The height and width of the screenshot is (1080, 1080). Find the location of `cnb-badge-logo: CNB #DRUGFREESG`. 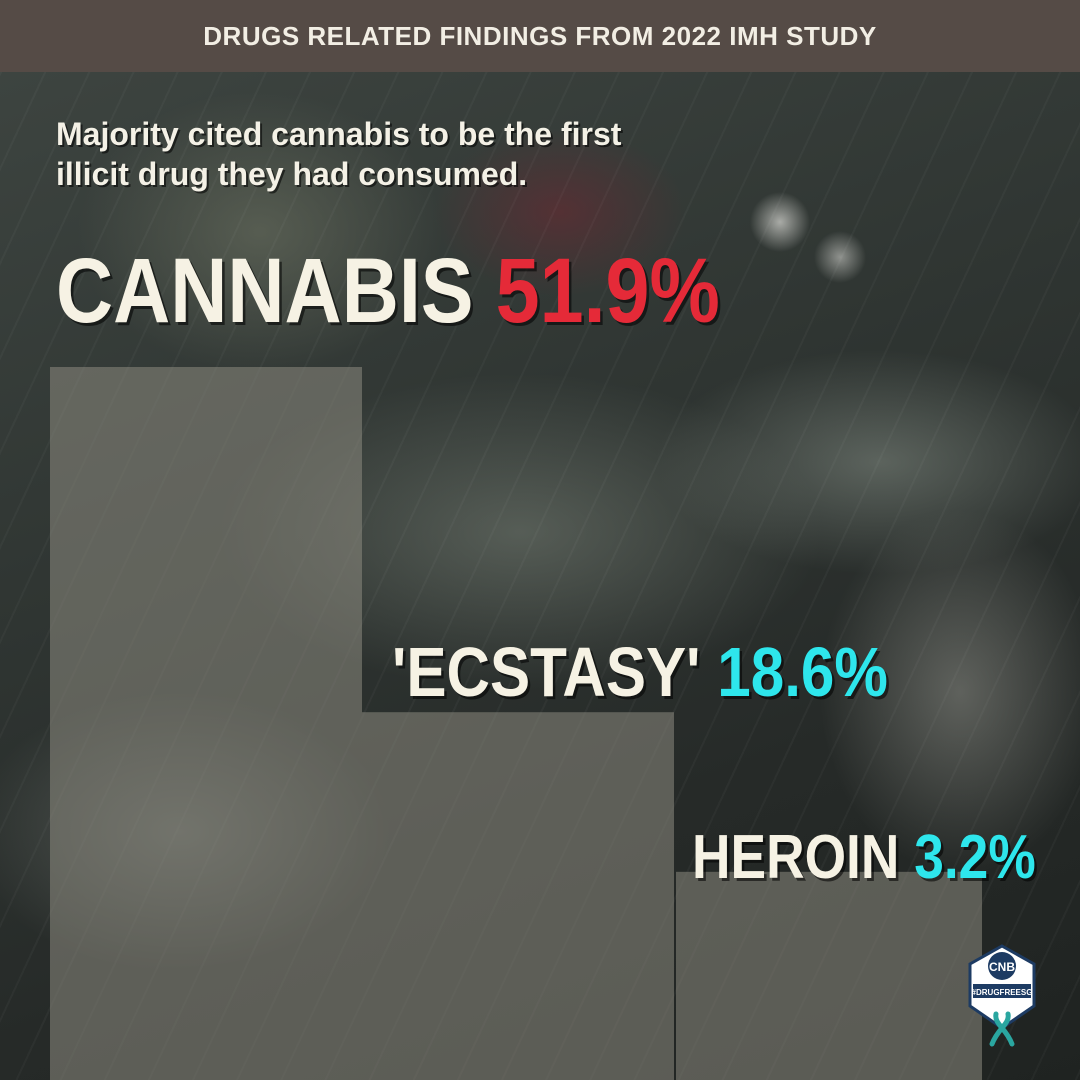

cnb-badge-logo: CNB #DRUGFREESG is located at coordinates (1002, 995).